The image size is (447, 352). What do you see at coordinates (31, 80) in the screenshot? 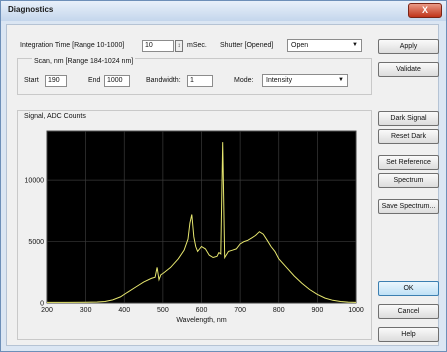
I see `start-label: Start` at bounding box center [31, 80].